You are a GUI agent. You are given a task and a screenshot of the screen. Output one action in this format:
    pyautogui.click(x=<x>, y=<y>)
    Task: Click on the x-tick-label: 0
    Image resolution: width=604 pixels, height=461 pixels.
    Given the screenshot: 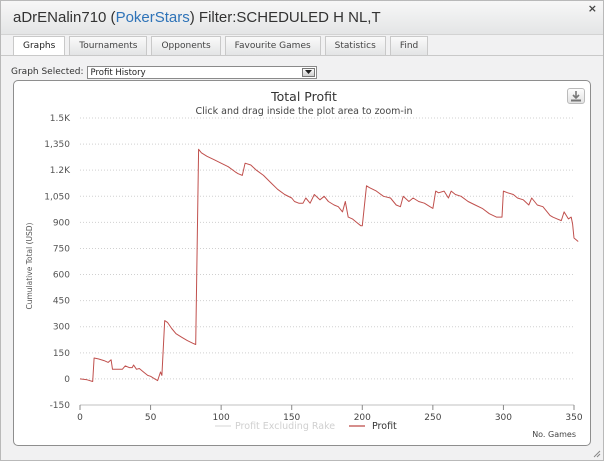 What is the action you would take?
    pyautogui.click(x=80, y=418)
    